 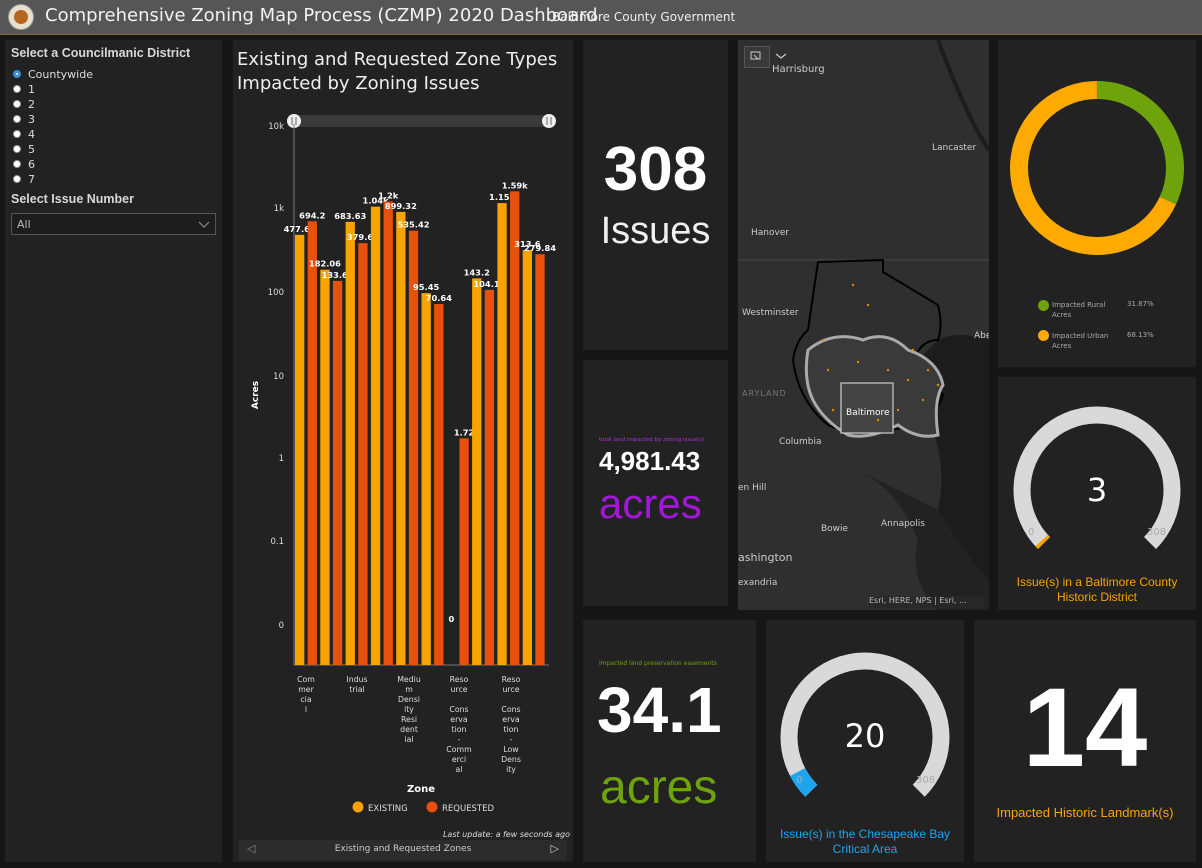 I want to click on map-place-aberdeen: Abe, so click(x=981, y=336).